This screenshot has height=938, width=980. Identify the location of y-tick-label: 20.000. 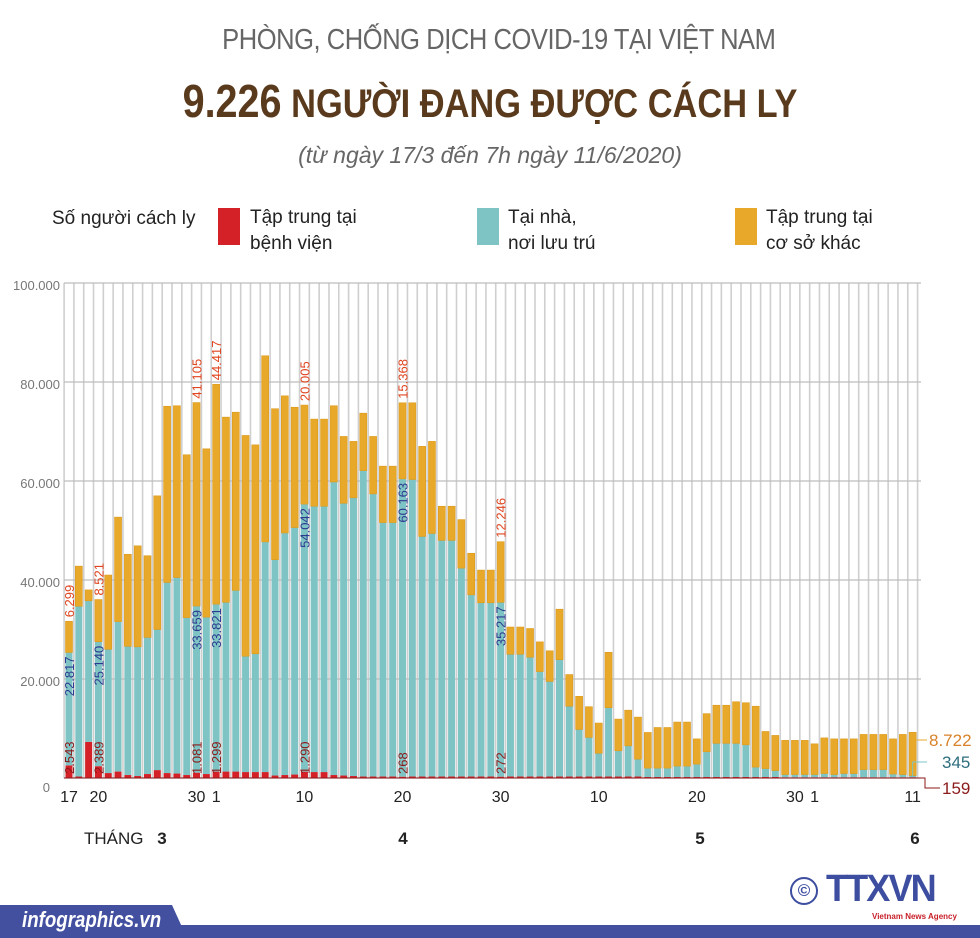
(40, 681).